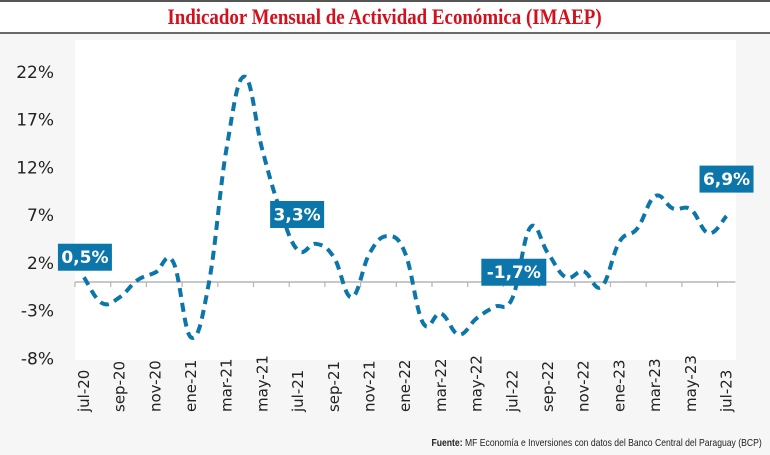 The image size is (770, 455). Describe the element at coordinates (37, 312) in the screenshot. I see `y-tick-label: -3%` at that location.